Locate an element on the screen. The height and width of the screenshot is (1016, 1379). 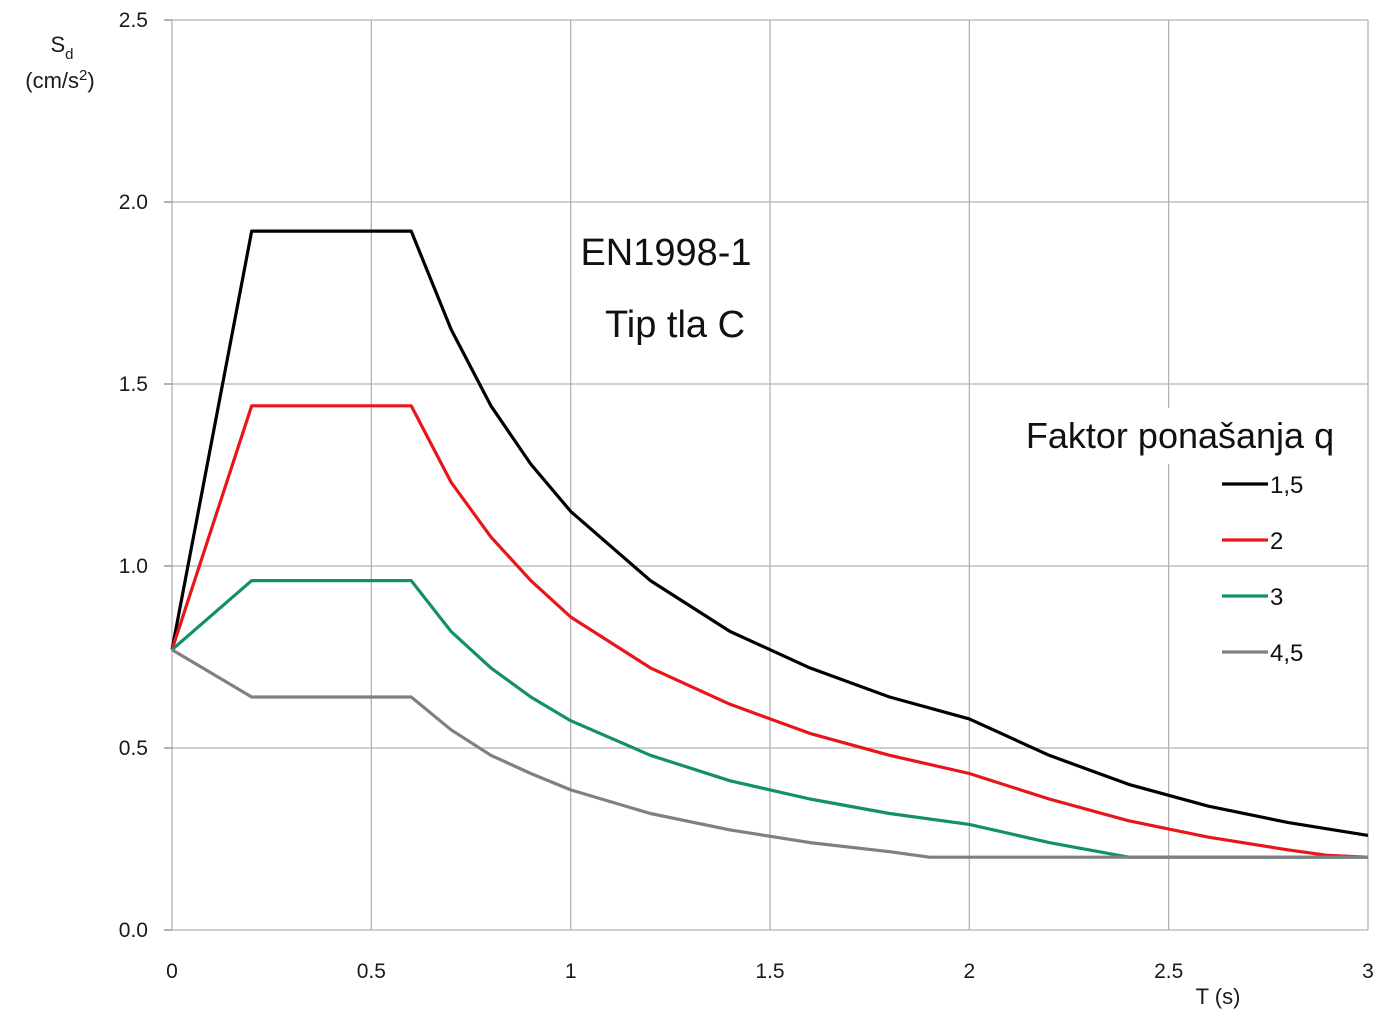
legend-label-3: 4,5 is located at coordinates (1286, 653).